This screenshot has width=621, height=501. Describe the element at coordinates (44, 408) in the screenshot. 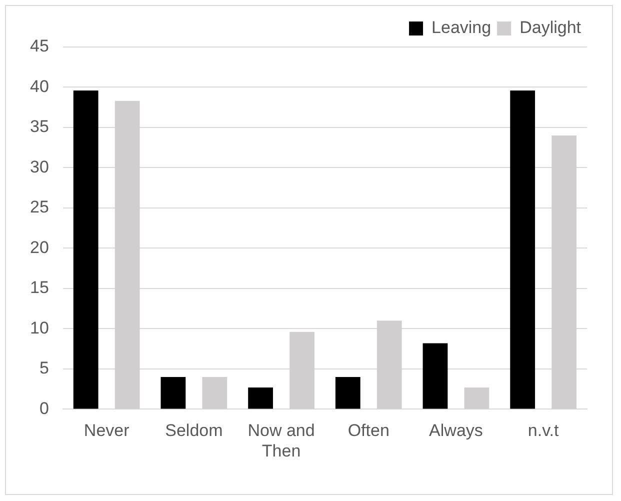

I see `y-tick-label: 0` at that location.